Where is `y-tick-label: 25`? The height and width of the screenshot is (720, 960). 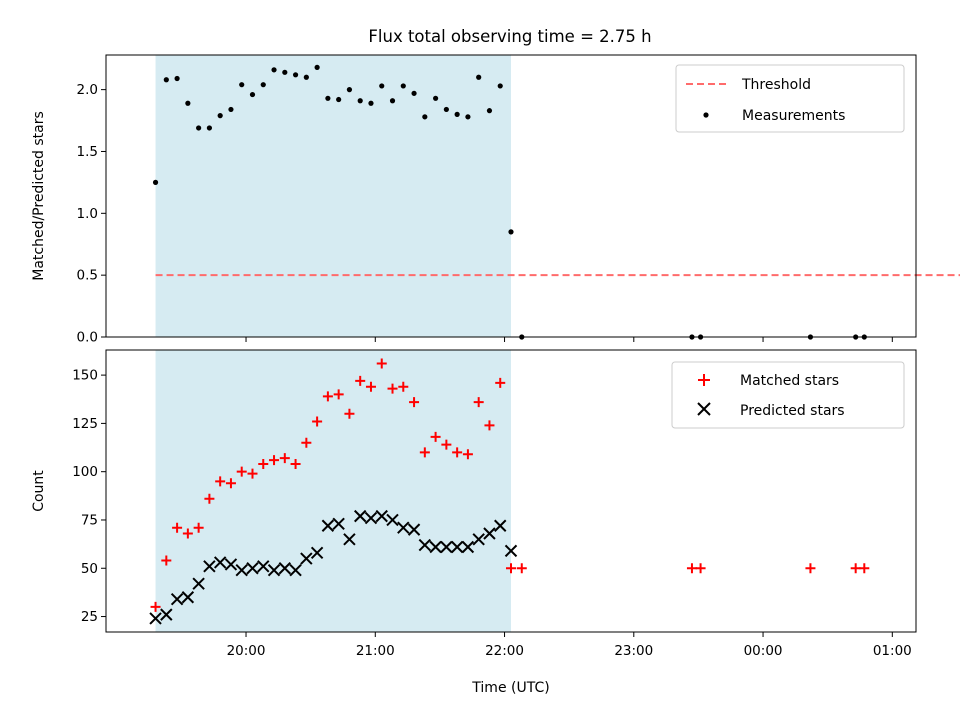
y-tick-label: 25 is located at coordinates (89, 617).